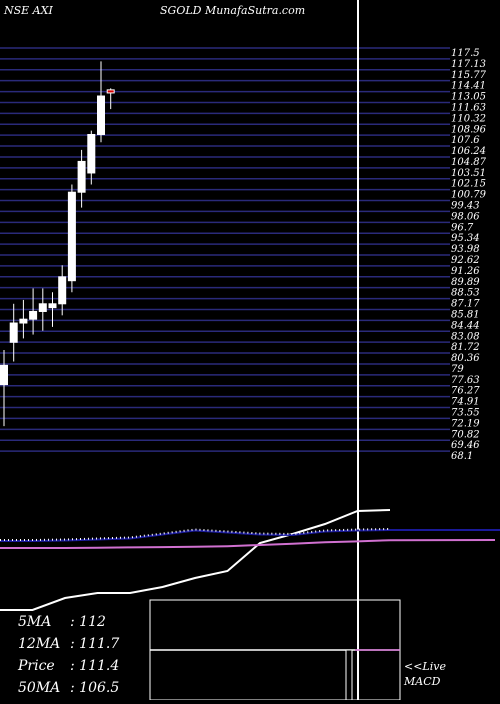 This screenshot has height=704, width=500. I want to click on y-tick-label: 73.55, so click(465, 413).